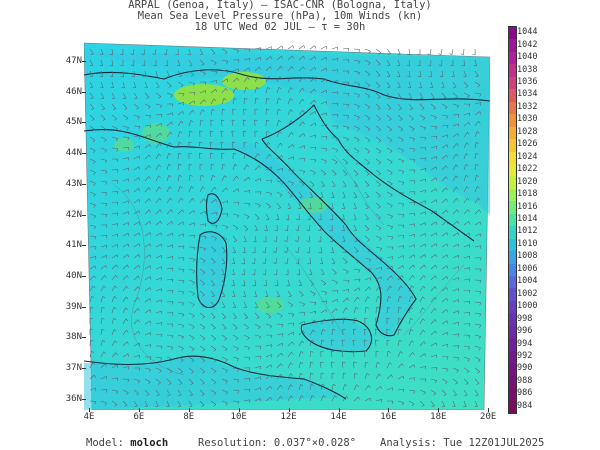  What do you see at coordinates (212, 271) in the screenshot?
I see `land-sardinia` at bounding box center [212, 271].